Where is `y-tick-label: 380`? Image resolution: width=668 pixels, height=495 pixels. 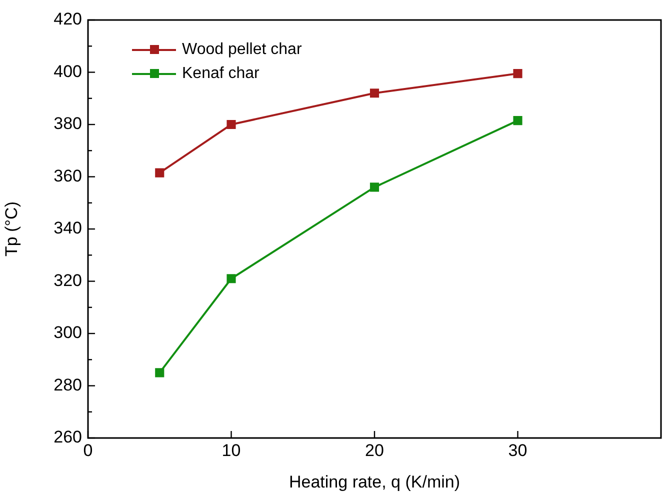
y-tick-label: 380 is located at coordinates (68, 124).